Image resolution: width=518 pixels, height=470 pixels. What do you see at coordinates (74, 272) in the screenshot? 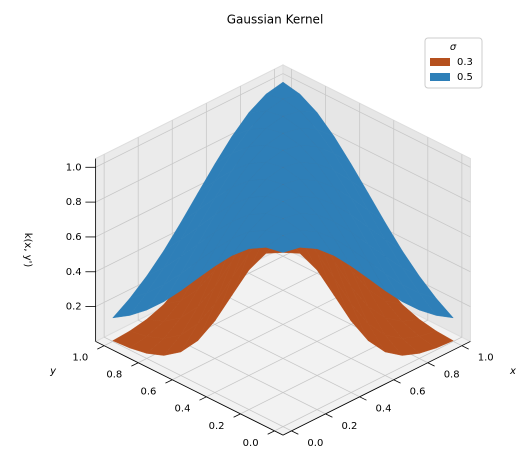
I see `z-tick-label: 0.4` at bounding box center [74, 272].